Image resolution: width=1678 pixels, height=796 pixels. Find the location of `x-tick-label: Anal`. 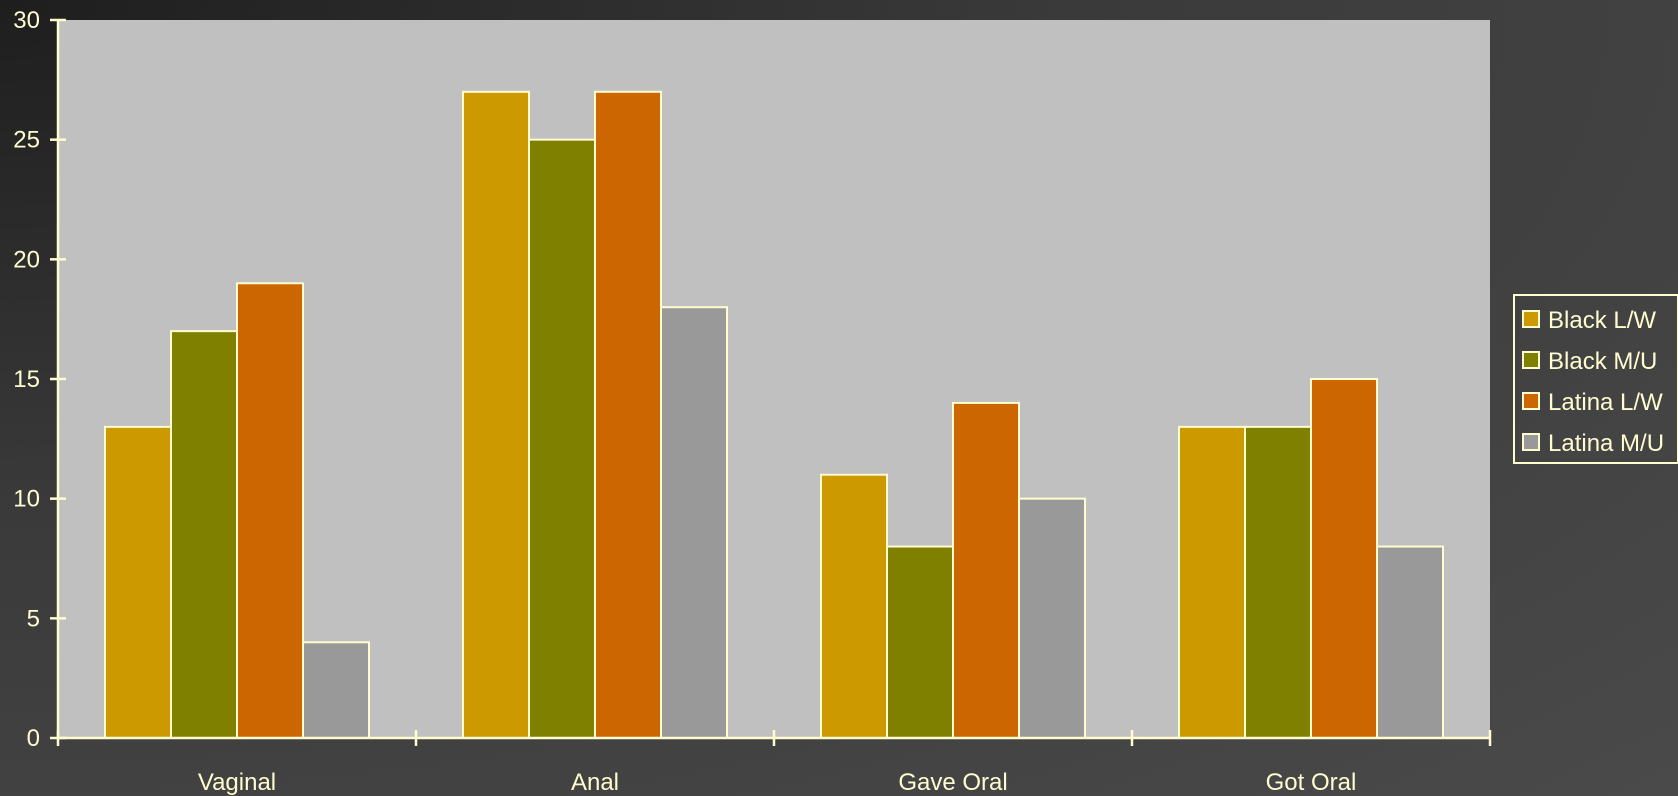

x-tick-label: Anal is located at coordinates (595, 782).